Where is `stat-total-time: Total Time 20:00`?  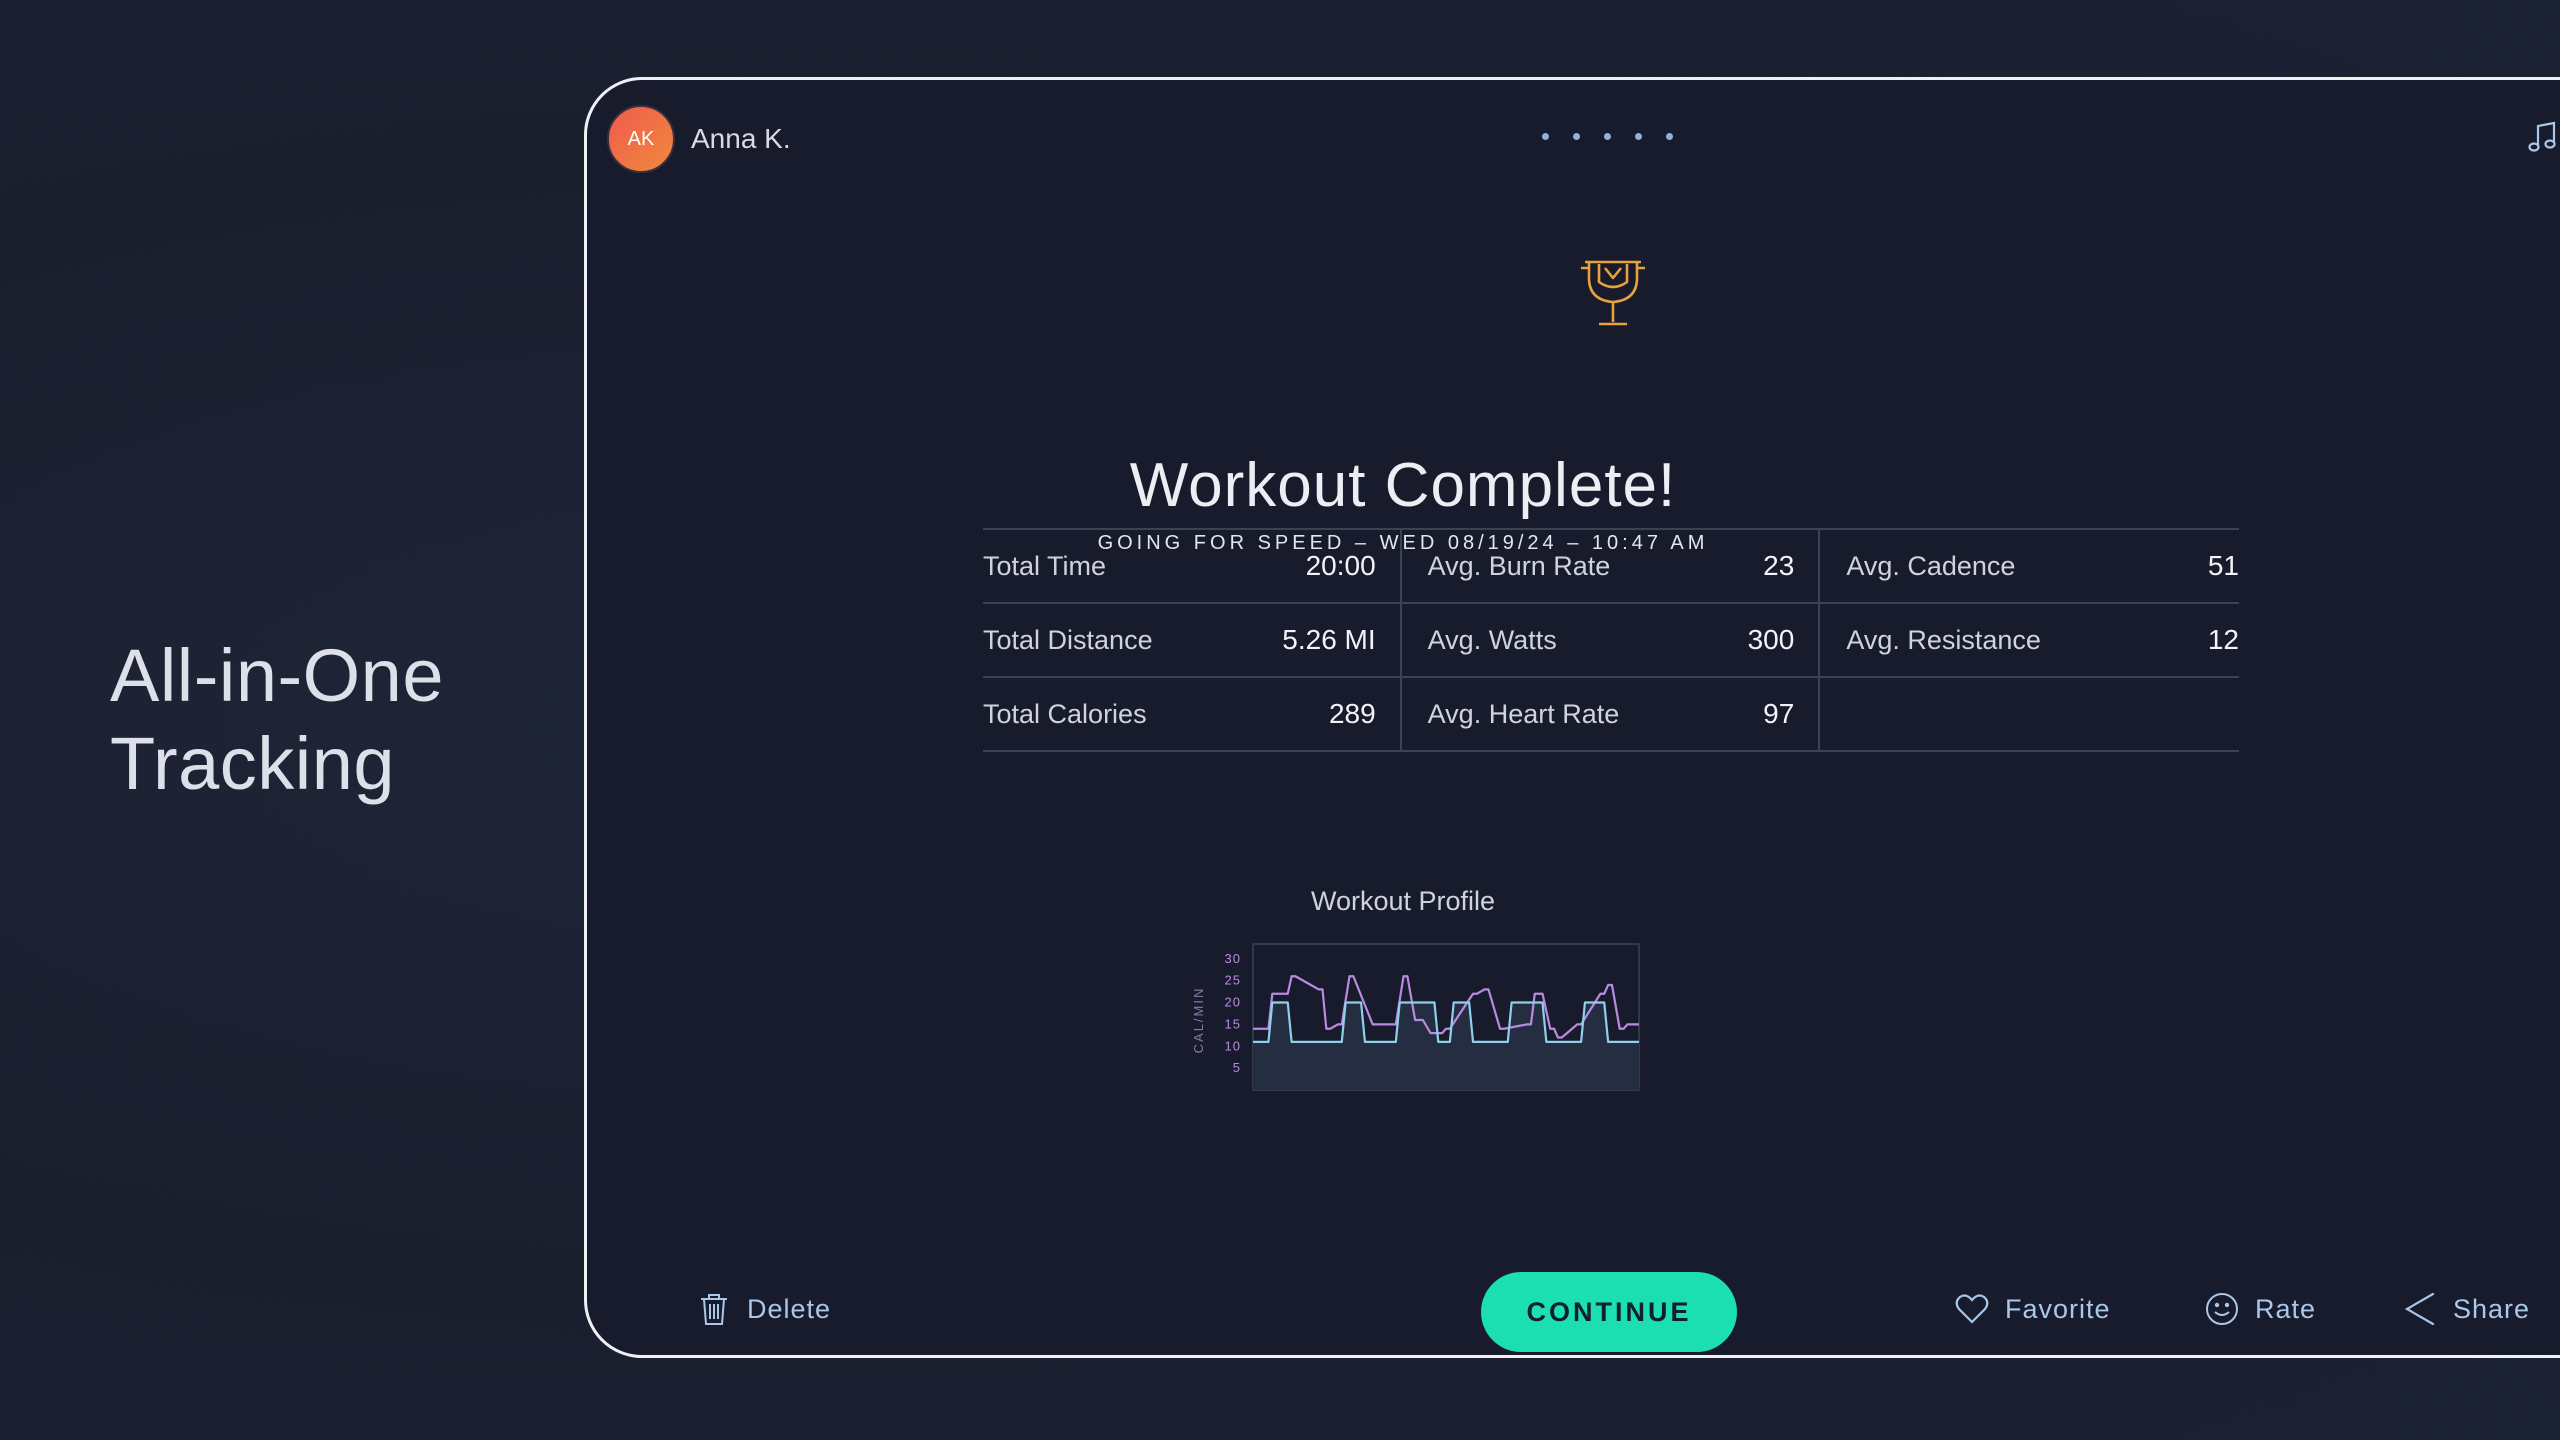 stat-total-time: Total Time 20:00 is located at coordinates (1192, 567).